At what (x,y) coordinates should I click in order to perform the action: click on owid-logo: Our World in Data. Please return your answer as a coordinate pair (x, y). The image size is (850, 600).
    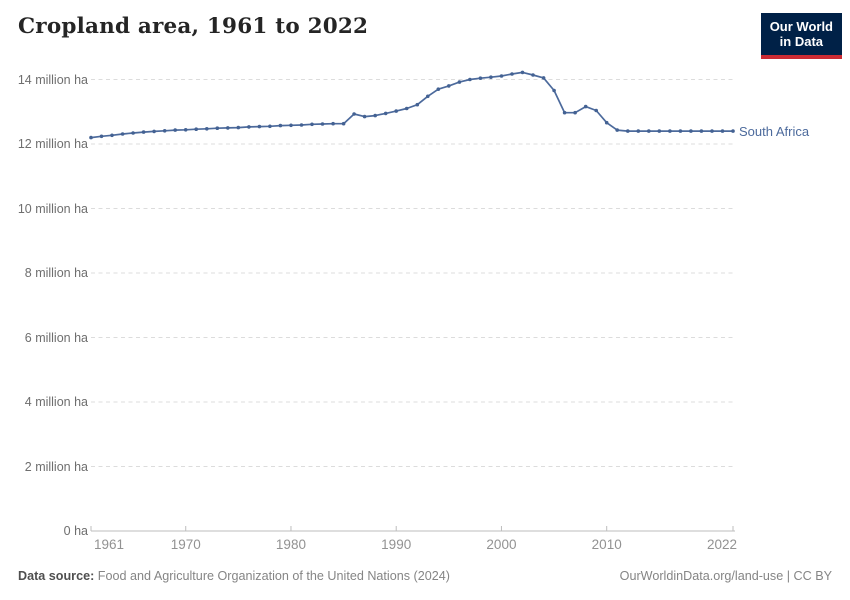
    Looking at the image, I should click on (801, 36).